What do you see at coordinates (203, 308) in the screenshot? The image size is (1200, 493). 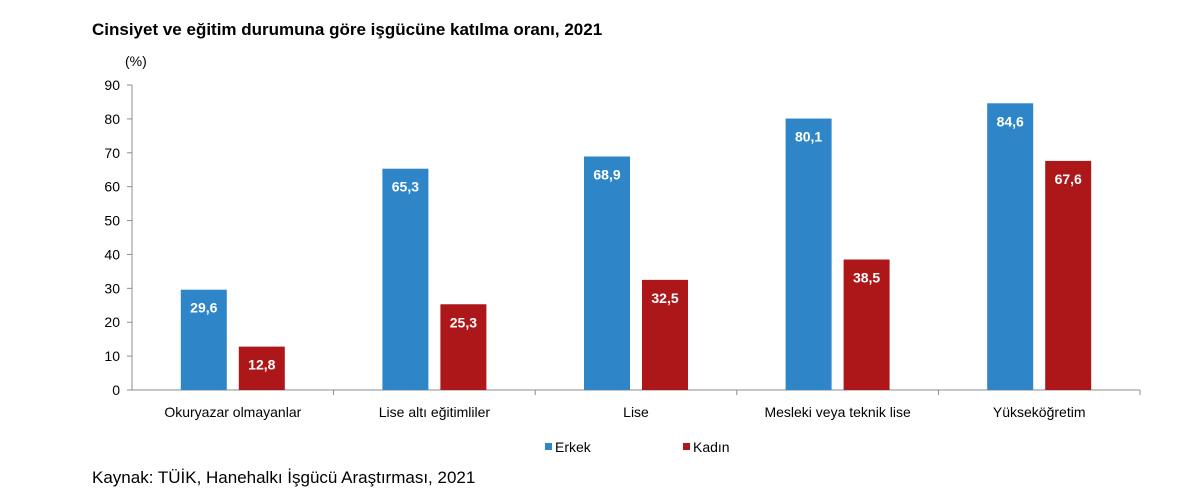 I see `bar-value-label: 29,6` at bounding box center [203, 308].